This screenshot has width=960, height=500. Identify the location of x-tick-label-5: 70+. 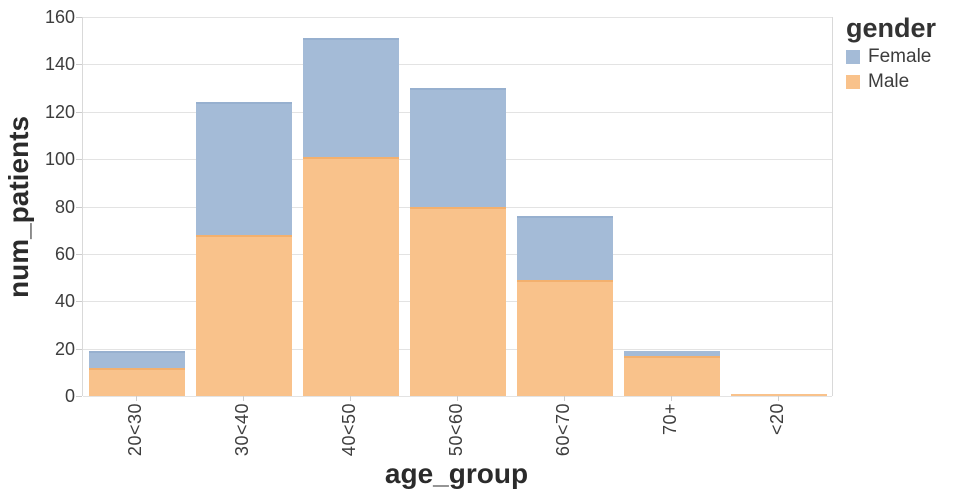
(669, 419).